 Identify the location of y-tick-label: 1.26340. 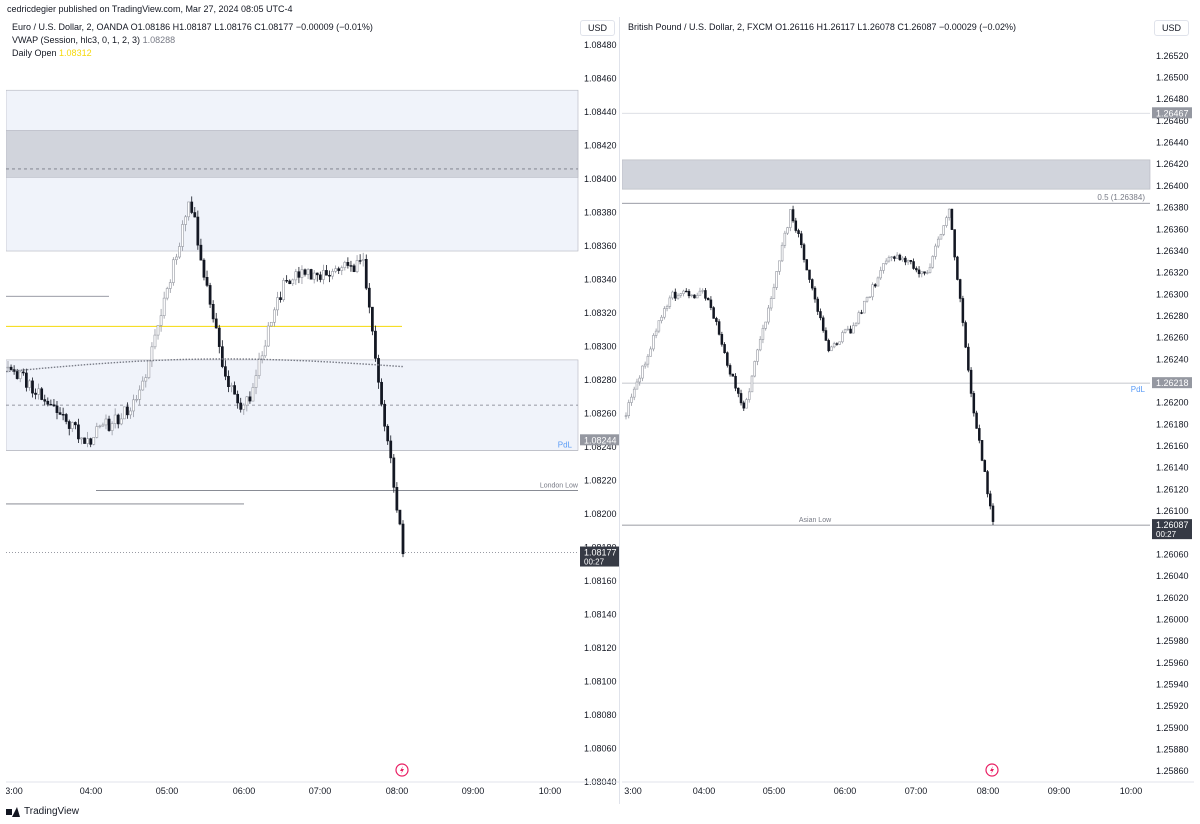
(1172, 251).